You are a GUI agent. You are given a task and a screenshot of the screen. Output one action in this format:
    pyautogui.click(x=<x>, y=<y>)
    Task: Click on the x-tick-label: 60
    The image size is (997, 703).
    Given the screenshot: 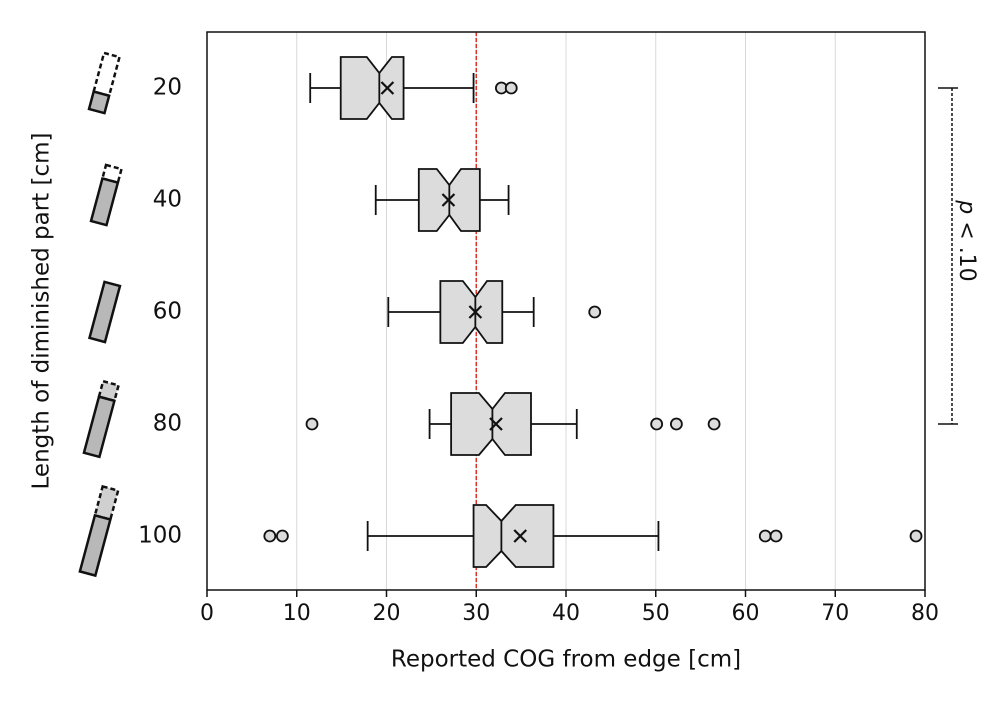 What is the action you would take?
    pyautogui.click(x=746, y=613)
    